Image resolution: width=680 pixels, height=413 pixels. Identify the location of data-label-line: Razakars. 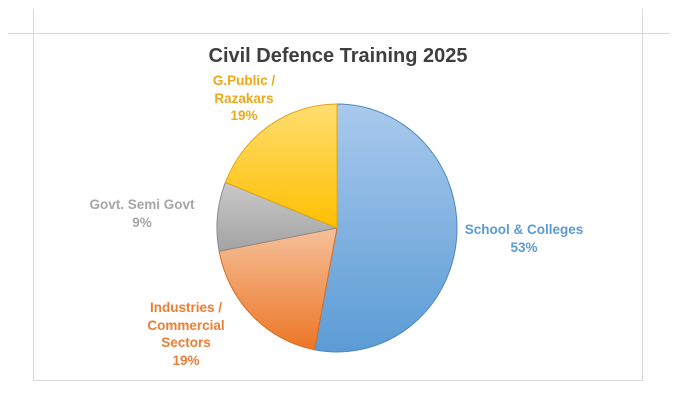
(244, 98).